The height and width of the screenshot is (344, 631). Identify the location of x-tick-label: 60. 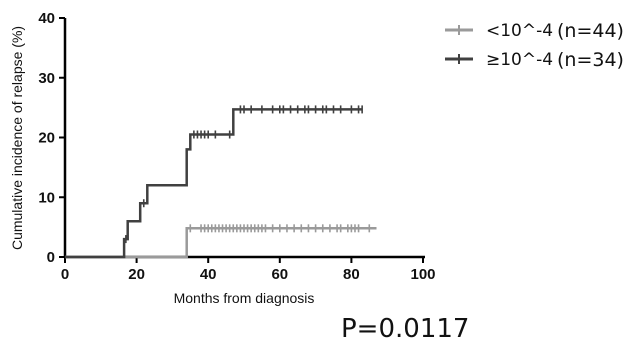
(279, 274).